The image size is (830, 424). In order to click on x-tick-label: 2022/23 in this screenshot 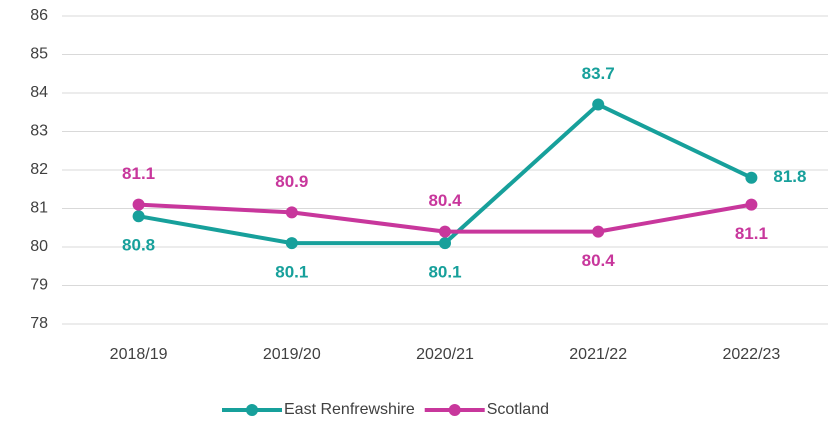, I will do `click(751, 354)`.